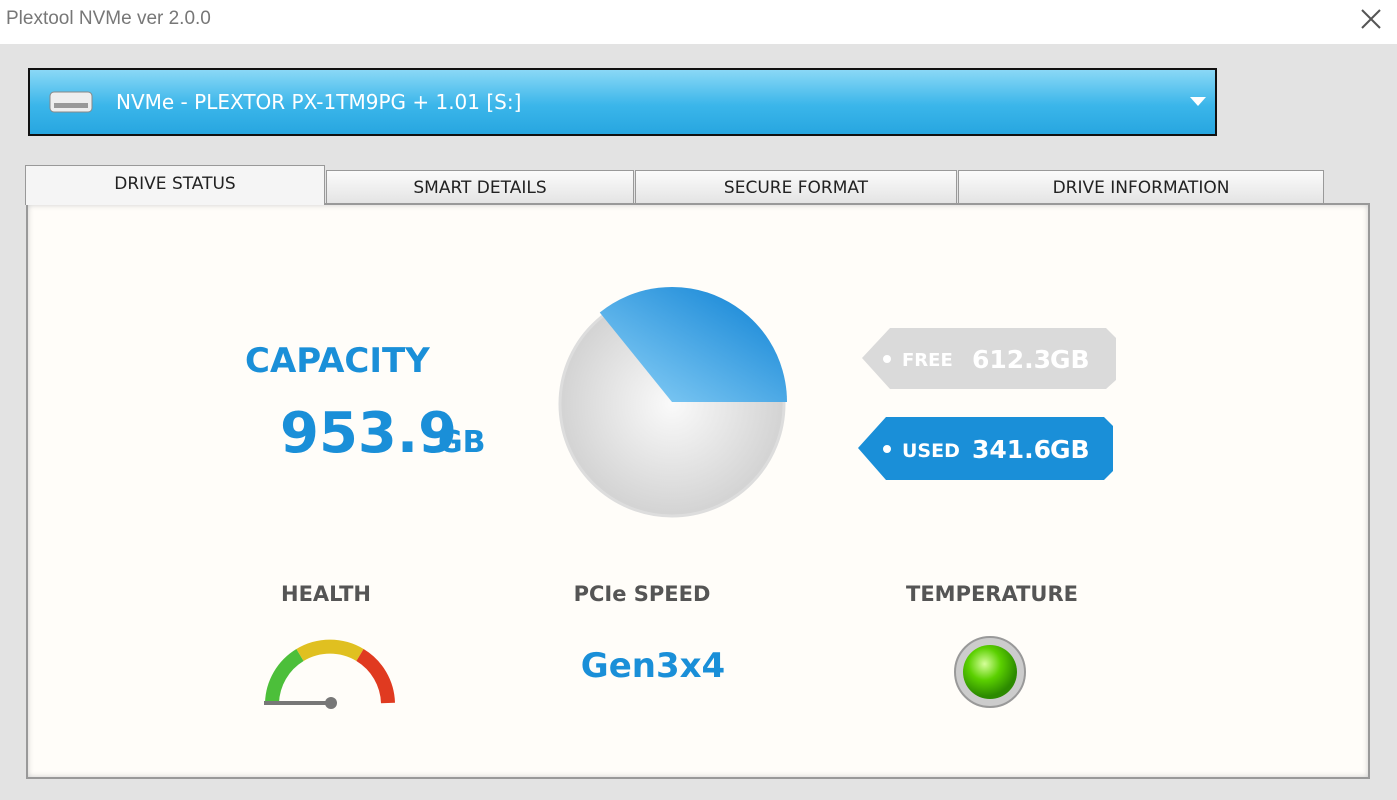 This screenshot has width=1397, height=800. I want to click on window-title: Plextool NVMe ver 2.0.0, so click(108, 18).